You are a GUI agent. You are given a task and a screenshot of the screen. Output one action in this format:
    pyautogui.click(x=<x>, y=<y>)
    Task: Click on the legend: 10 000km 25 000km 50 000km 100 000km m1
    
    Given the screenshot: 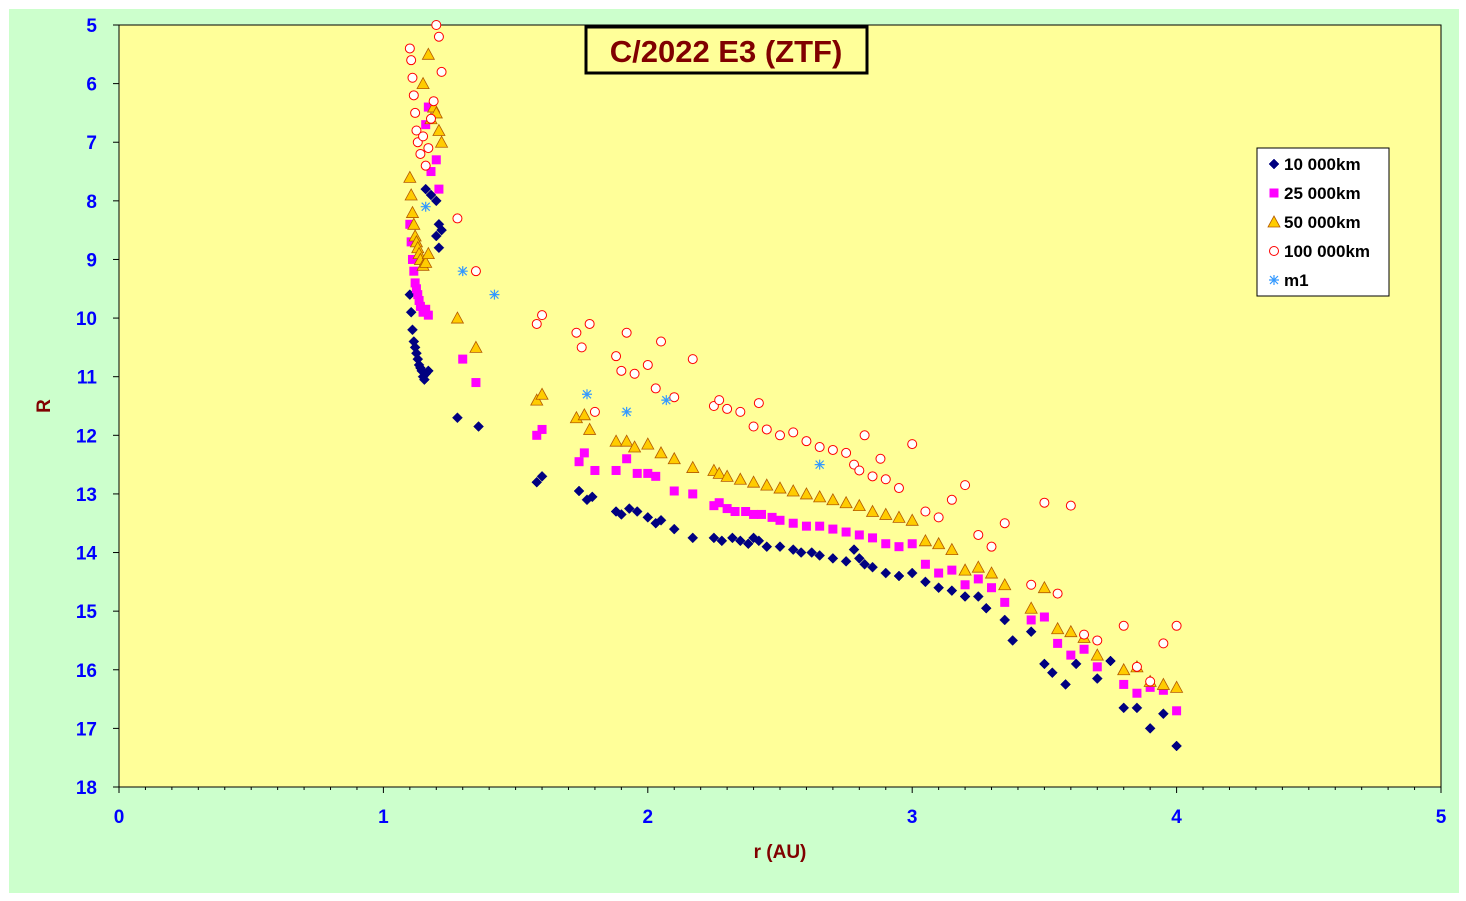 What is the action you would take?
    pyautogui.click(x=1323, y=222)
    